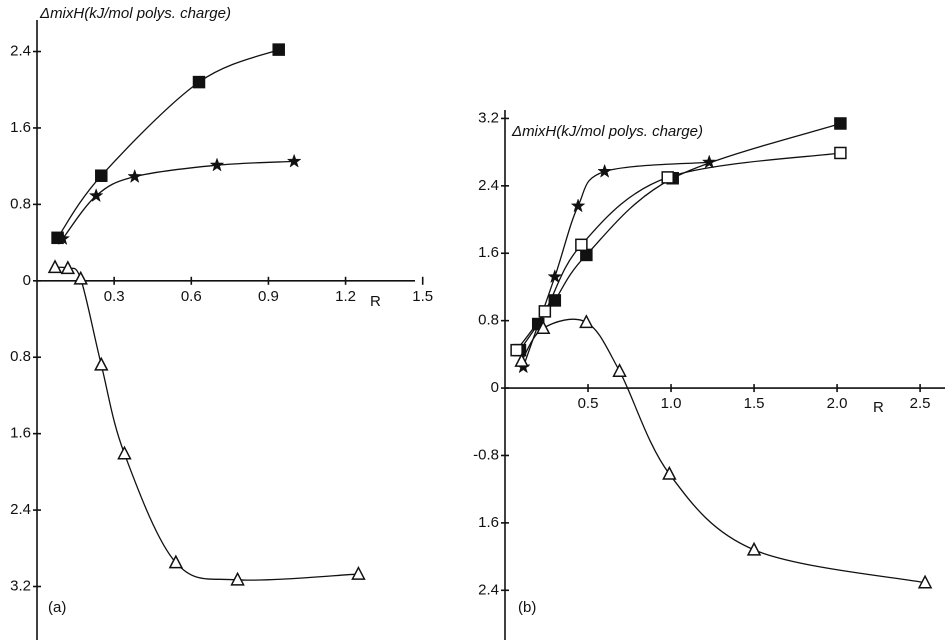 Image resolution: width=947 pixels, height=640 pixels. I want to click on x-tick-label: 0.9, so click(268, 296).